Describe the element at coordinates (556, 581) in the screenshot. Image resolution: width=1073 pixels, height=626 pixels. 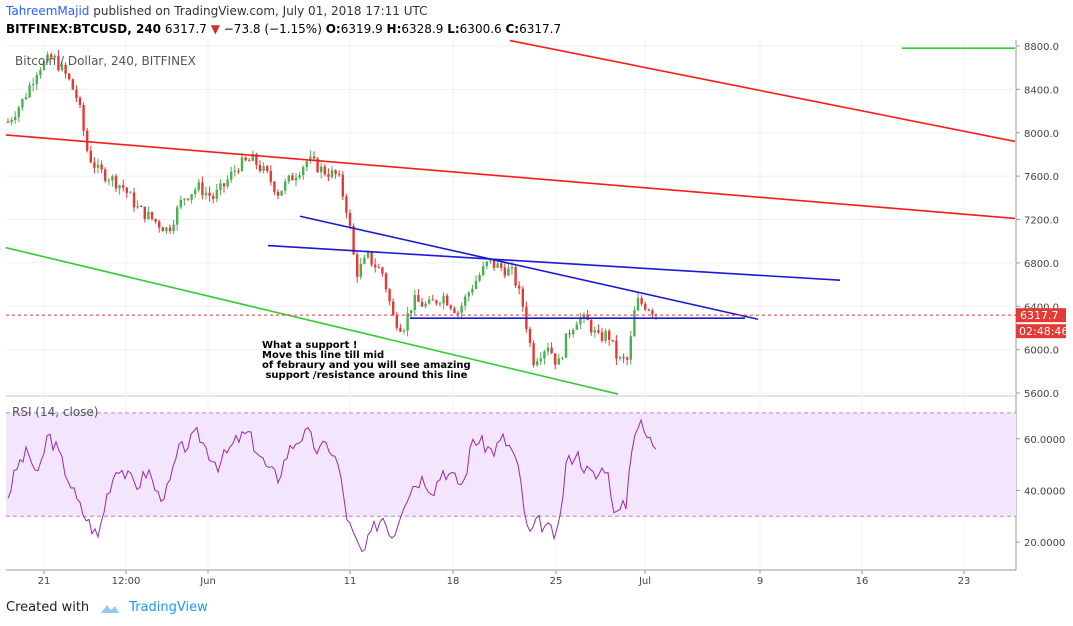
I see `x-tick-label: 25` at that location.